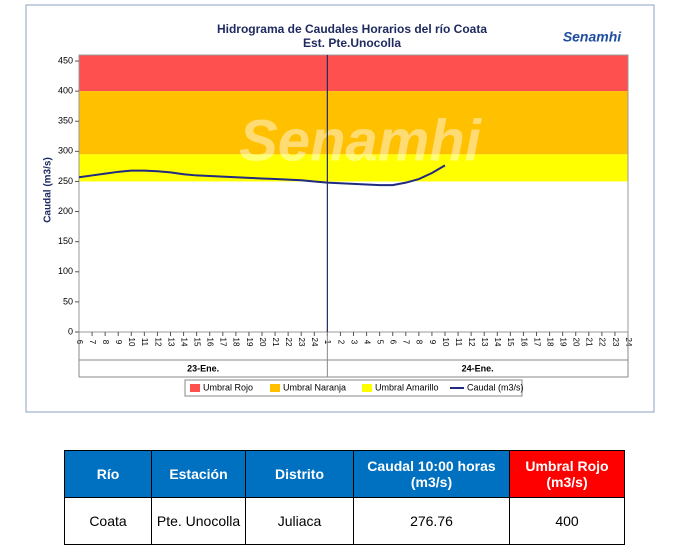 The width and height of the screenshot is (685, 556). I want to click on y-tick-label: 100, so click(65, 271).